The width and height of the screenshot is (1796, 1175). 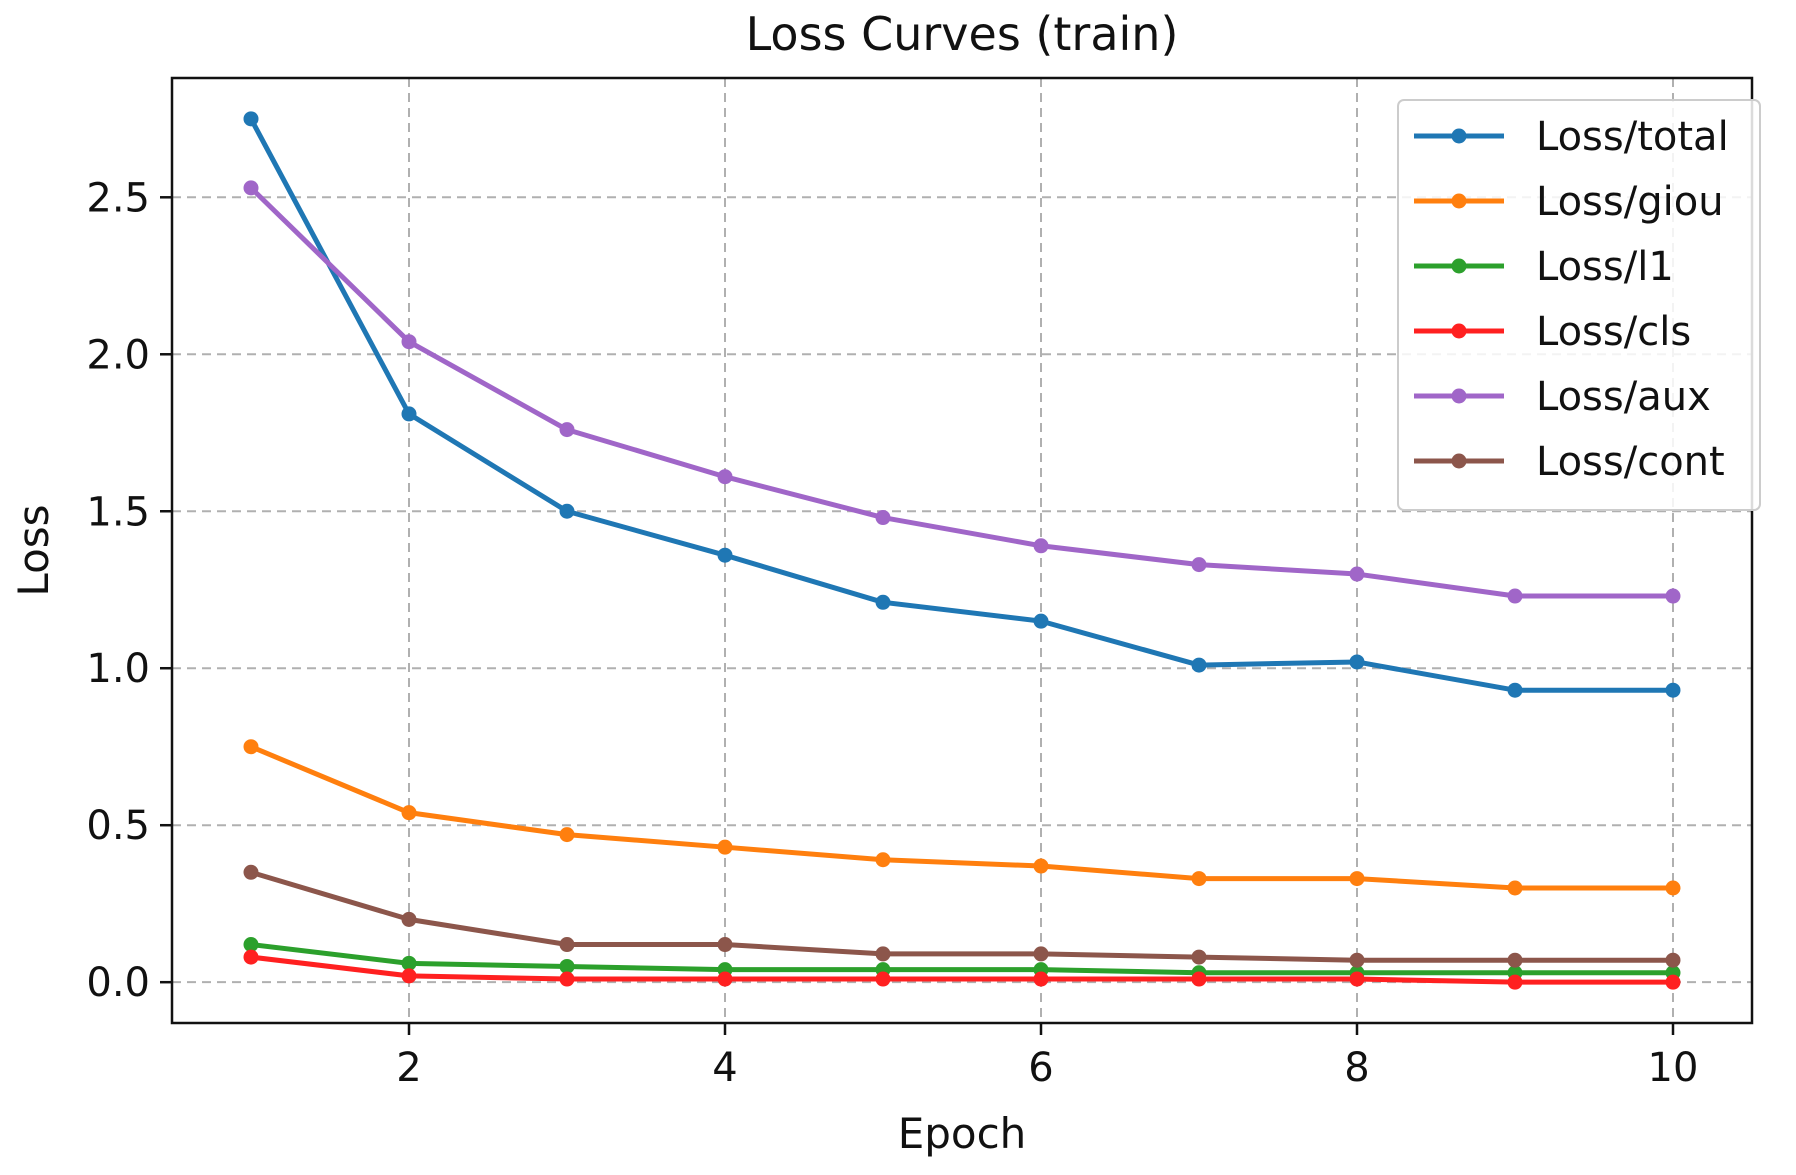 I want to click on legend-item: Loss/cont, so click(x=1569, y=462).